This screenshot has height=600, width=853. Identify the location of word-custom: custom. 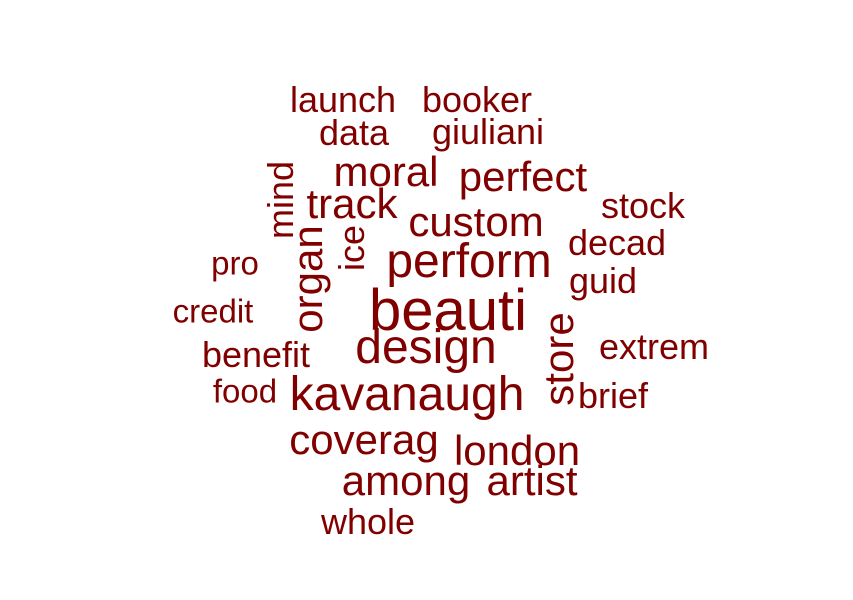
(476, 221).